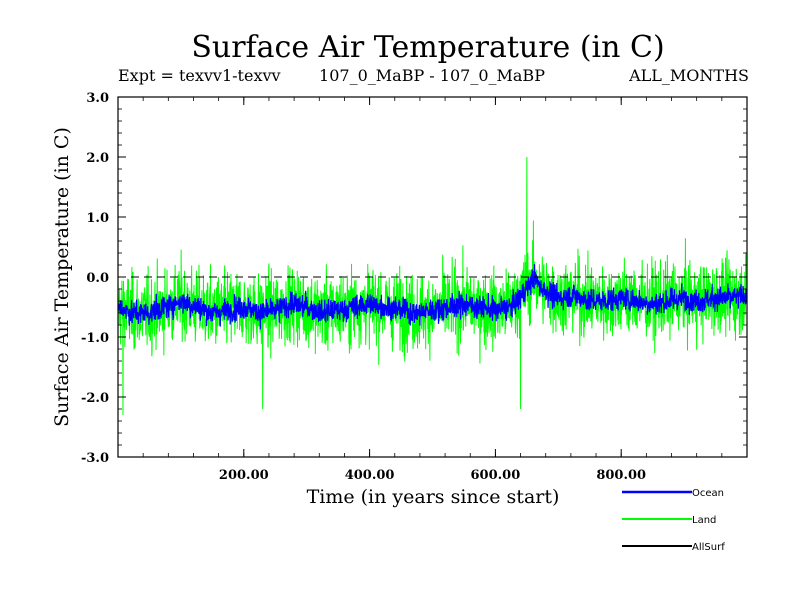  What do you see at coordinates (199, 75) in the screenshot?
I see `subtitle-left: Expt = texvv1-texvv` at bounding box center [199, 75].